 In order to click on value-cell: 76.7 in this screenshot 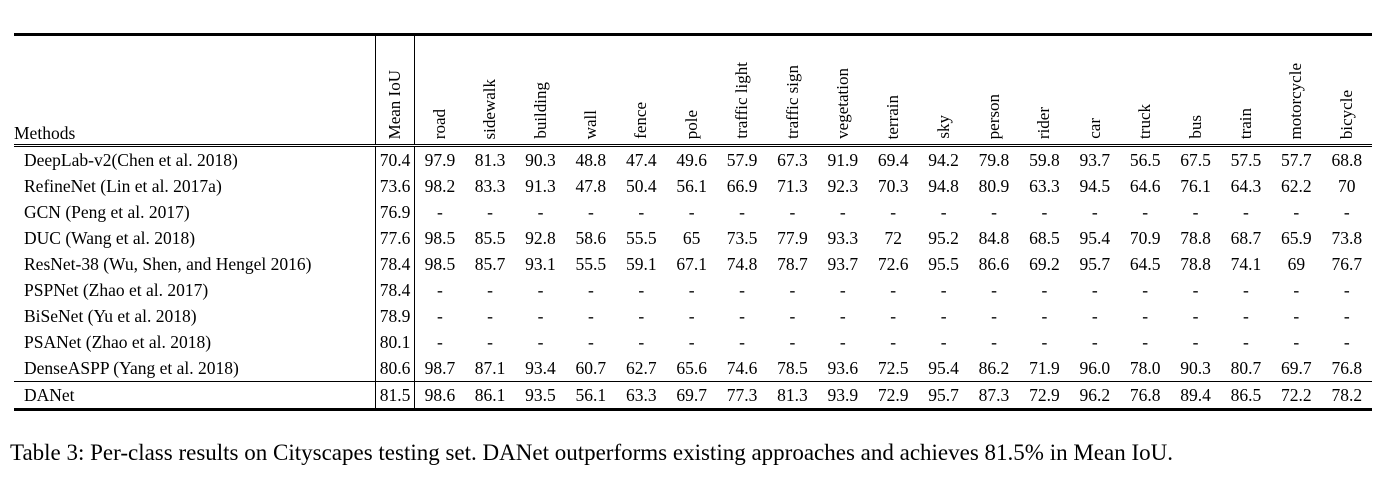, I will do `click(1347, 264)`.